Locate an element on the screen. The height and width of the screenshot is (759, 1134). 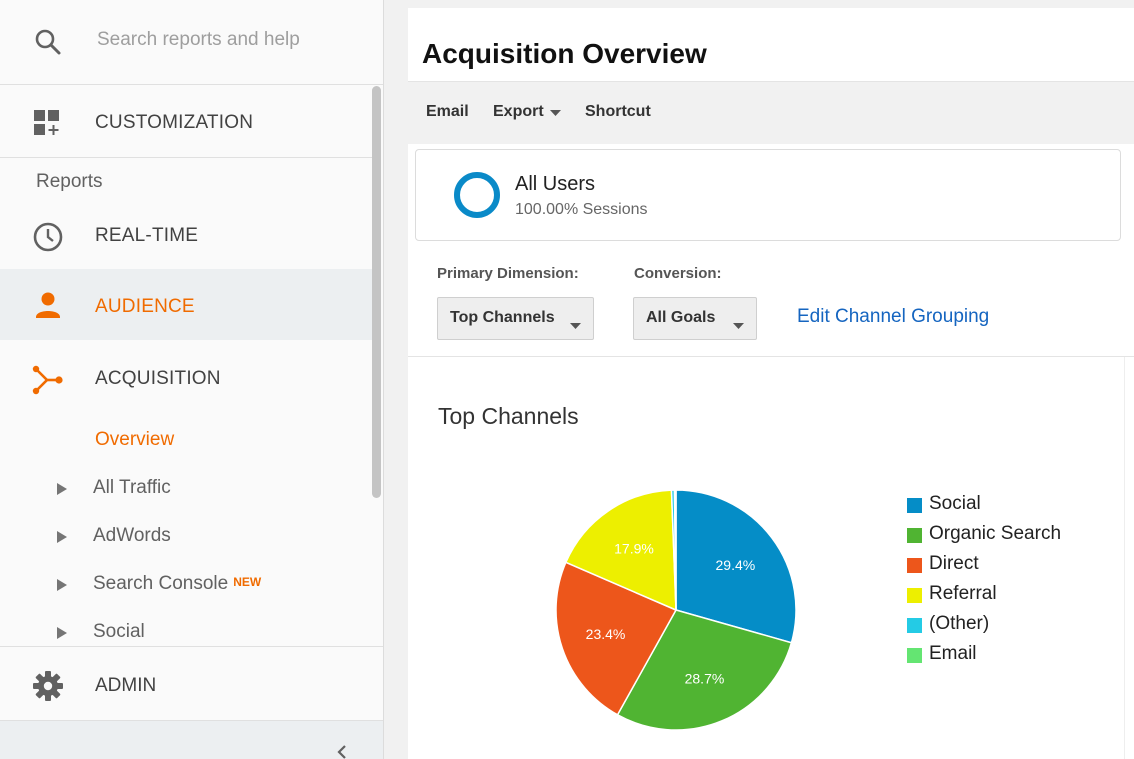
panel-divider is located at coordinates (1124, 558).